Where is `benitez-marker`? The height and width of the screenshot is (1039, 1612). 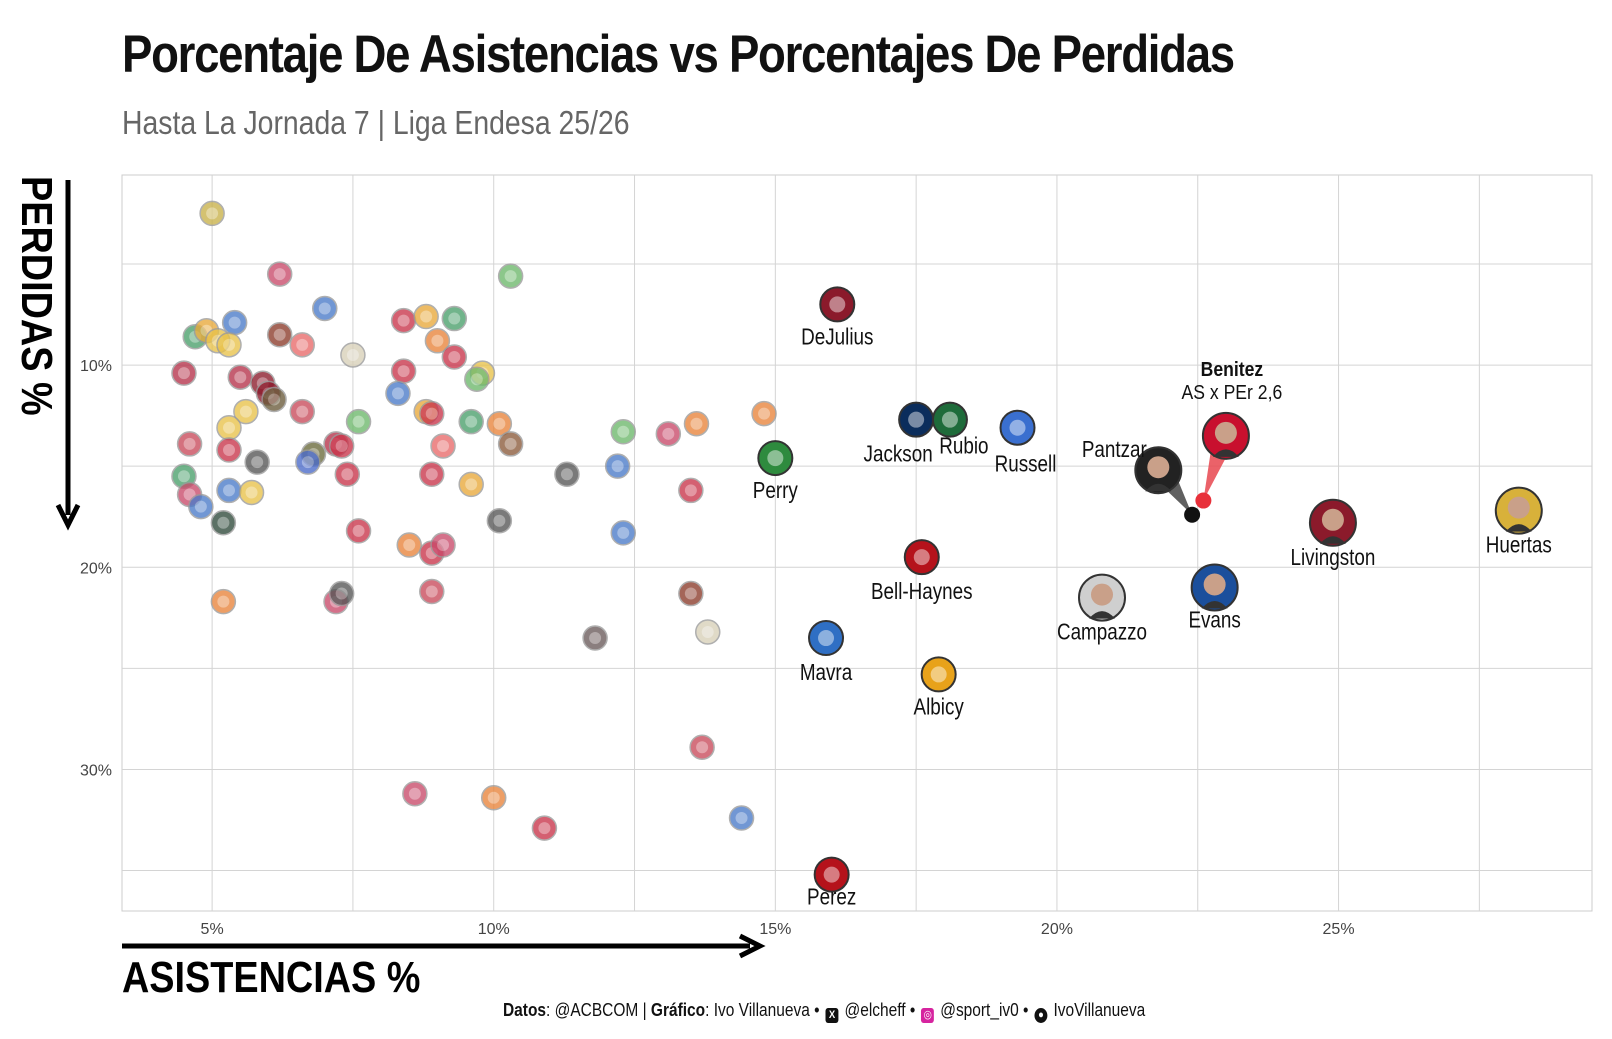 benitez-marker is located at coordinates (1203, 500).